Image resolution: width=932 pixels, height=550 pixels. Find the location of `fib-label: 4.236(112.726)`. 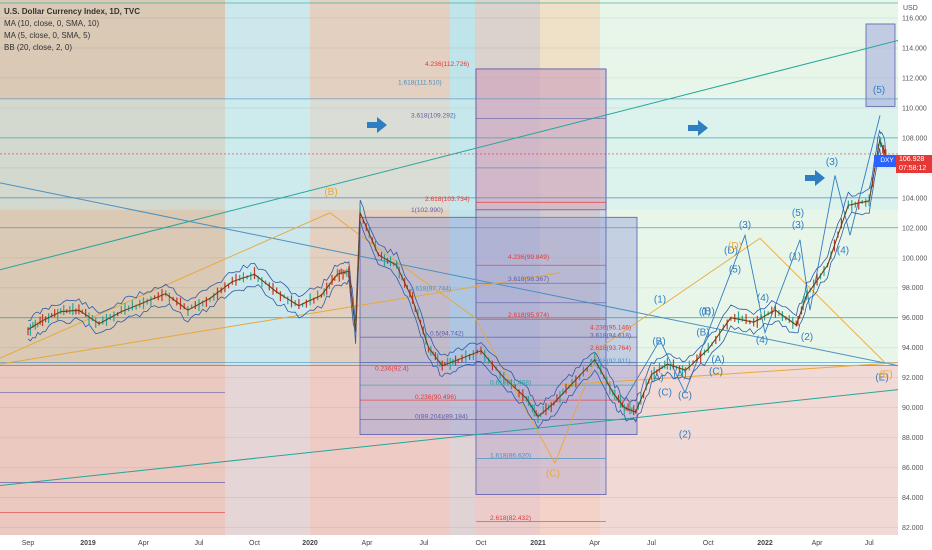

fib-label: 4.236(112.726) is located at coordinates (447, 64).